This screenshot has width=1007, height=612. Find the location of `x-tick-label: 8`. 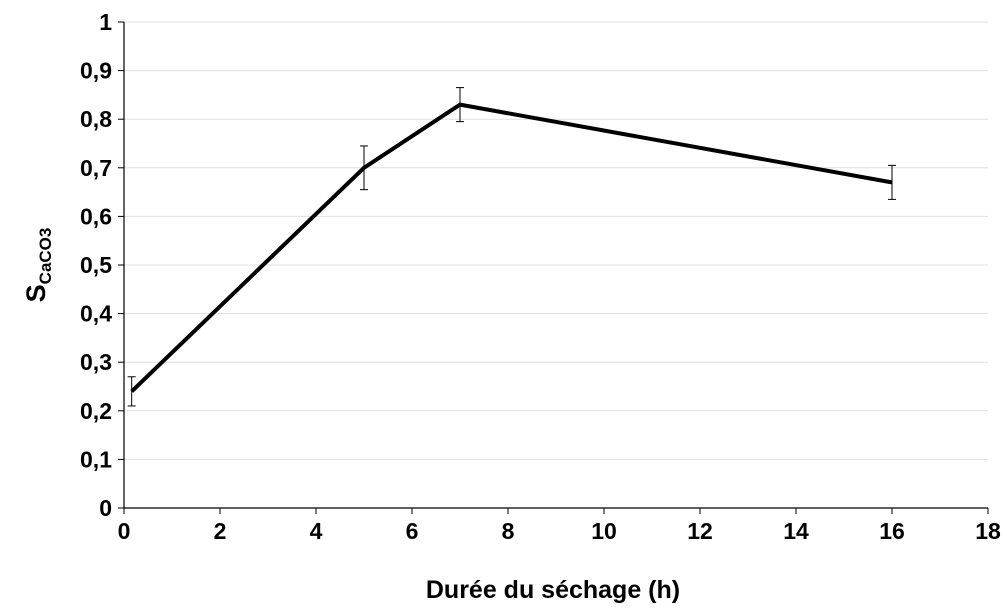

x-tick-label: 8 is located at coordinates (508, 531).